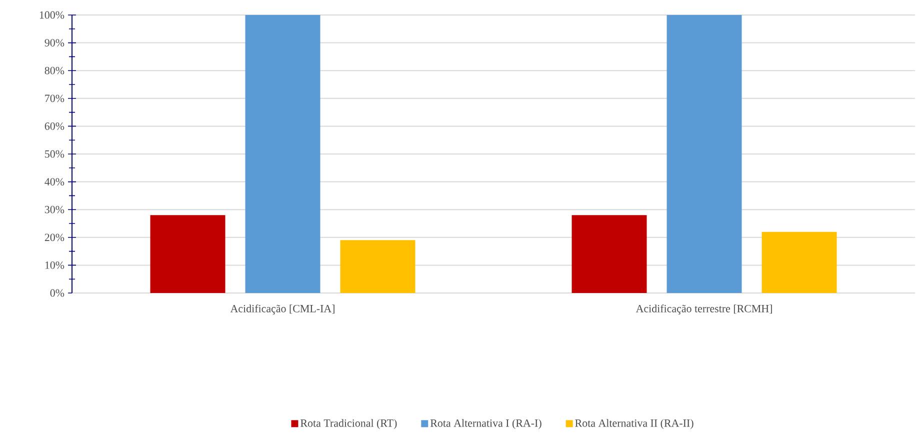  Describe the element at coordinates (282, 309) in the screenshot. I see `x-tick-label: Acidificação [CML-IA]` at that location.